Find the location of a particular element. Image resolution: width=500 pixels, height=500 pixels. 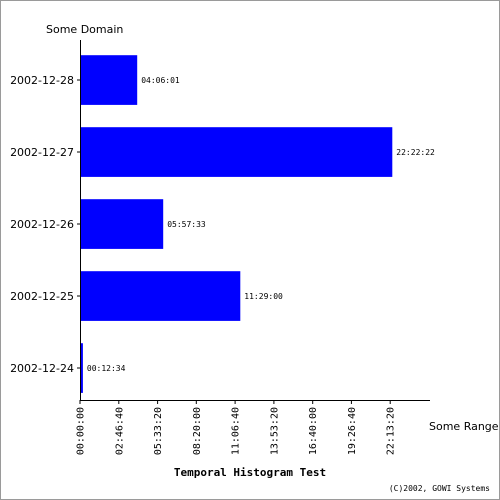

x-tick-label: 00:00:00 is located at coordinates (81, 431).